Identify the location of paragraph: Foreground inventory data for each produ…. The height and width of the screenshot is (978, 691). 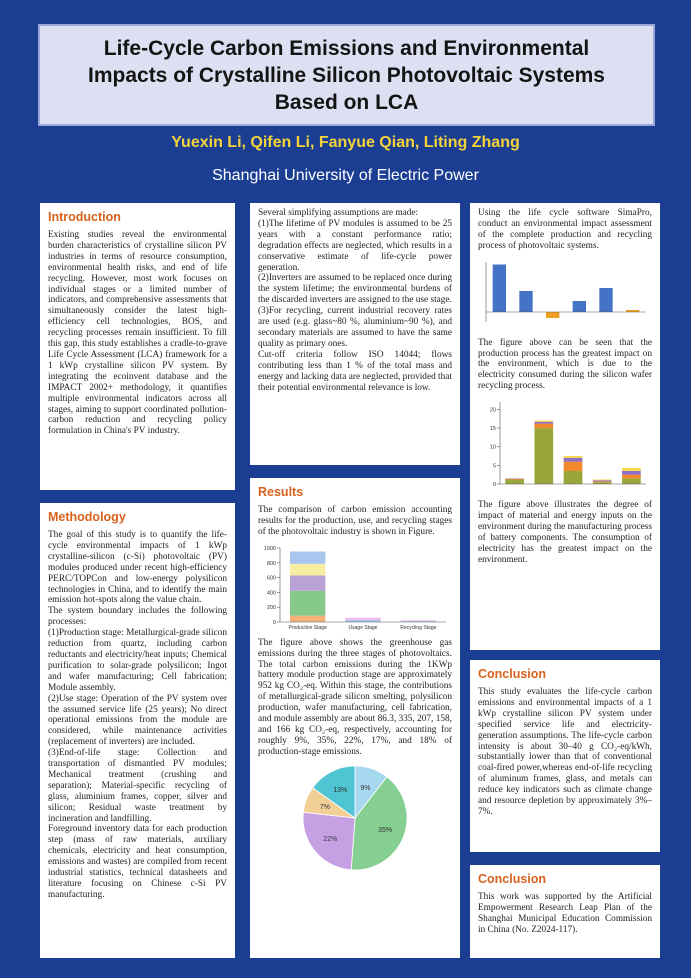
(137, 862).